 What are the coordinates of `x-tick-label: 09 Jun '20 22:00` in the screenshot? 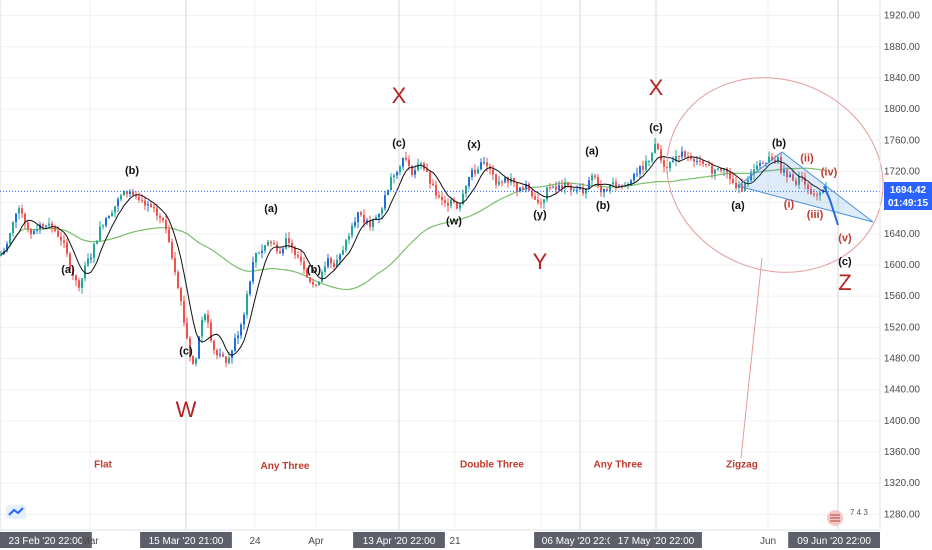 It's located at (834, 541).